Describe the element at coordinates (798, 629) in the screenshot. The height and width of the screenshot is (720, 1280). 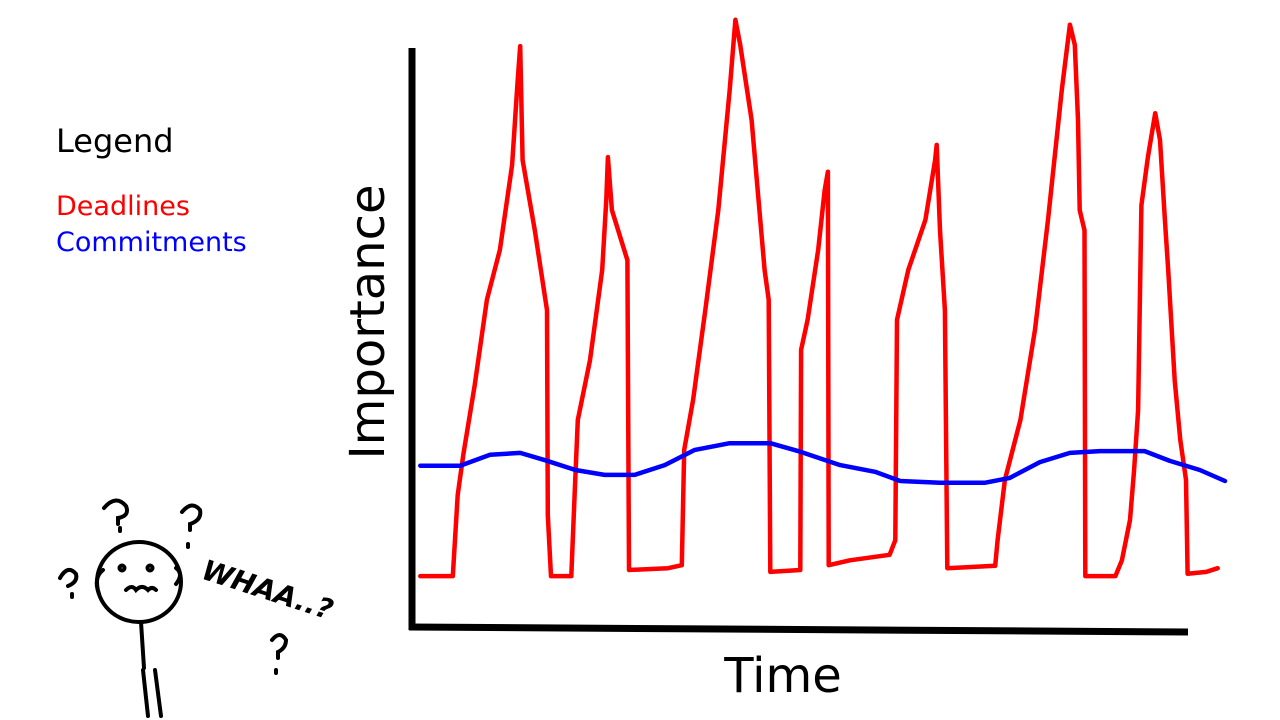
I see `x-axis` at that location.